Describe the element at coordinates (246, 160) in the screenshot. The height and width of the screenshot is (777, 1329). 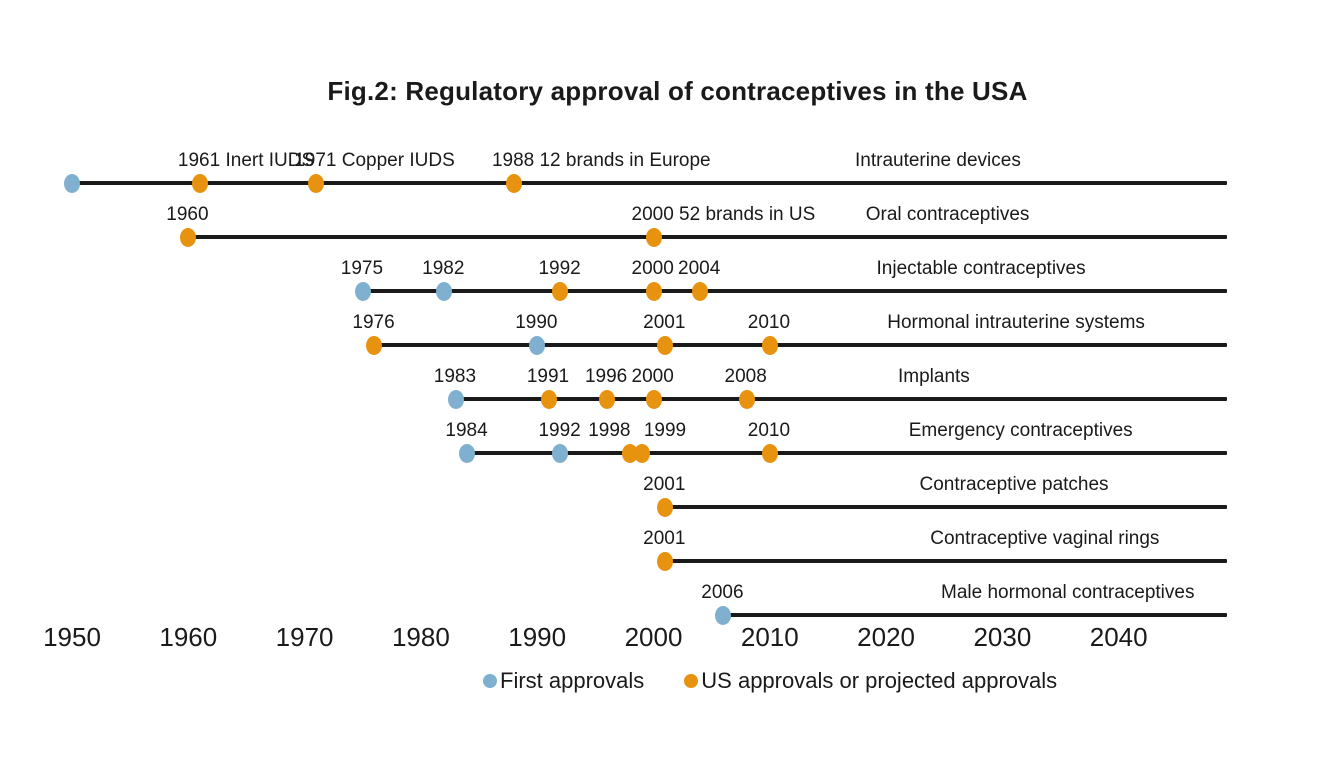
I see `event-label: 1961 Inert IUDS` at that location.